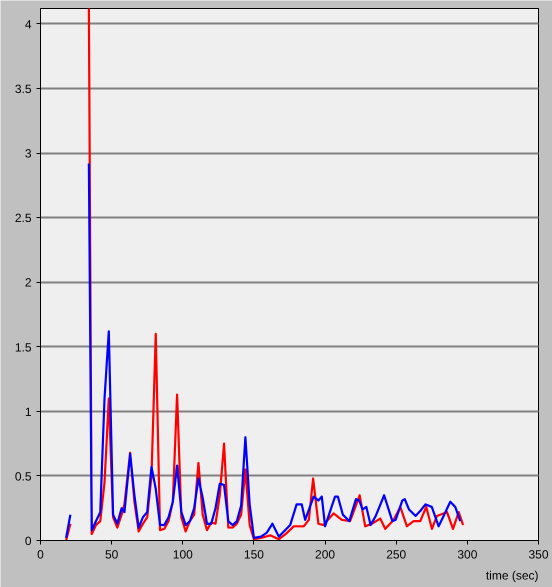  I want to click on x-tick-label: 250, so click(396, 555).